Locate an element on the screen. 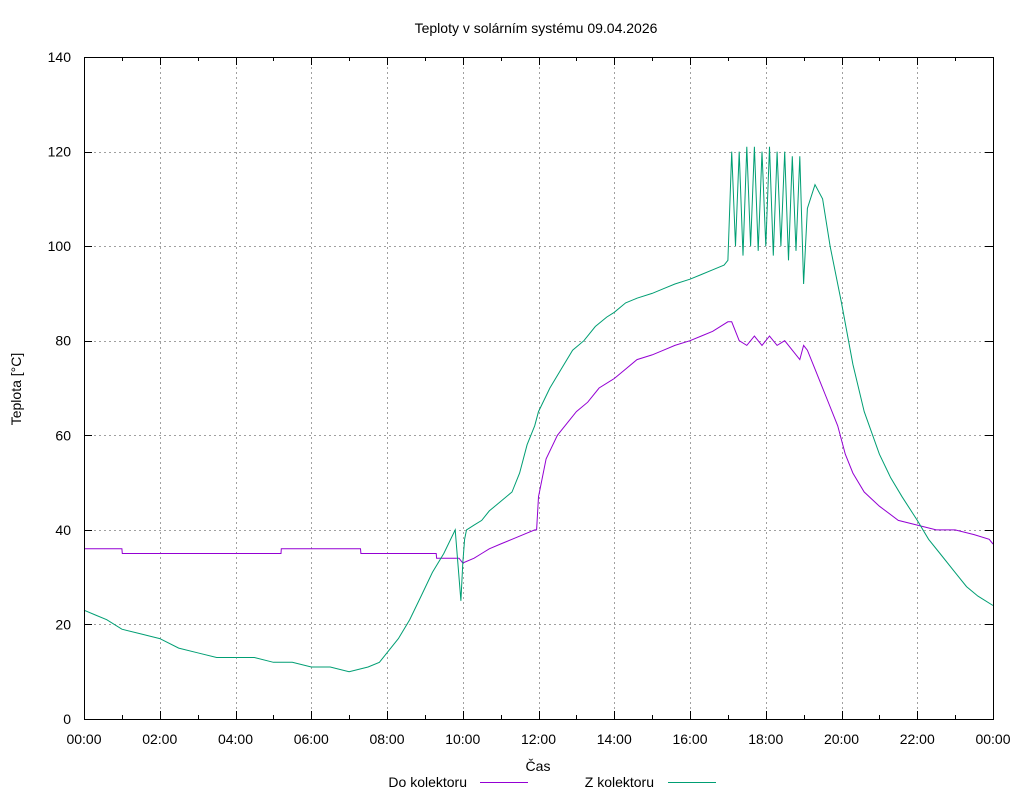  x-tick-label: 02:00 is located at coordinates (159, 739).